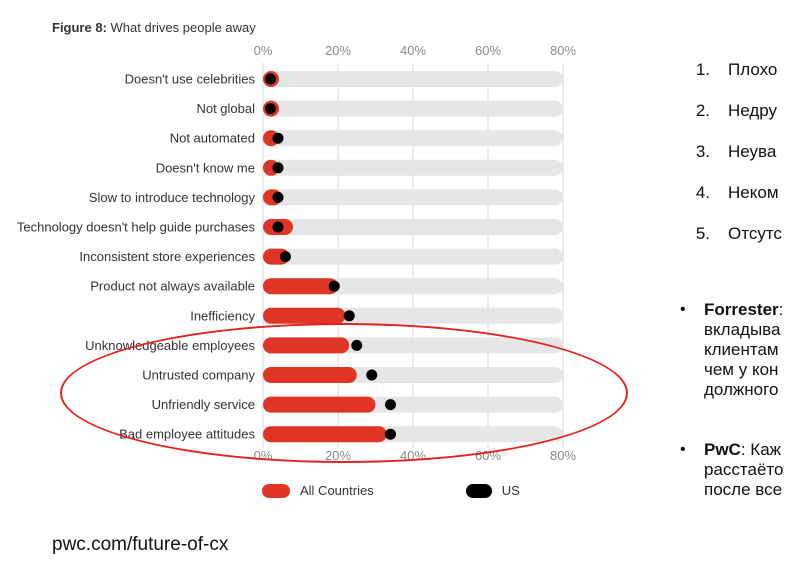 The width and height of the screenshot is (787, 566). Describe the element at coordinates (183, 27) in the screenshot. I see `figure-title: What drives people away` at that location.